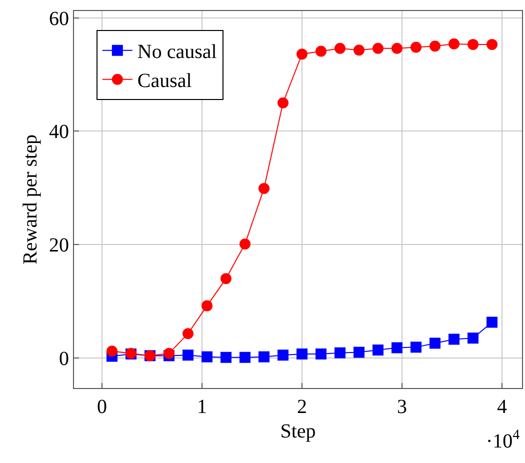  Describe the element at coordinates (59, 19) in the screenshot. I see `y-tick-label: 60` at that location.